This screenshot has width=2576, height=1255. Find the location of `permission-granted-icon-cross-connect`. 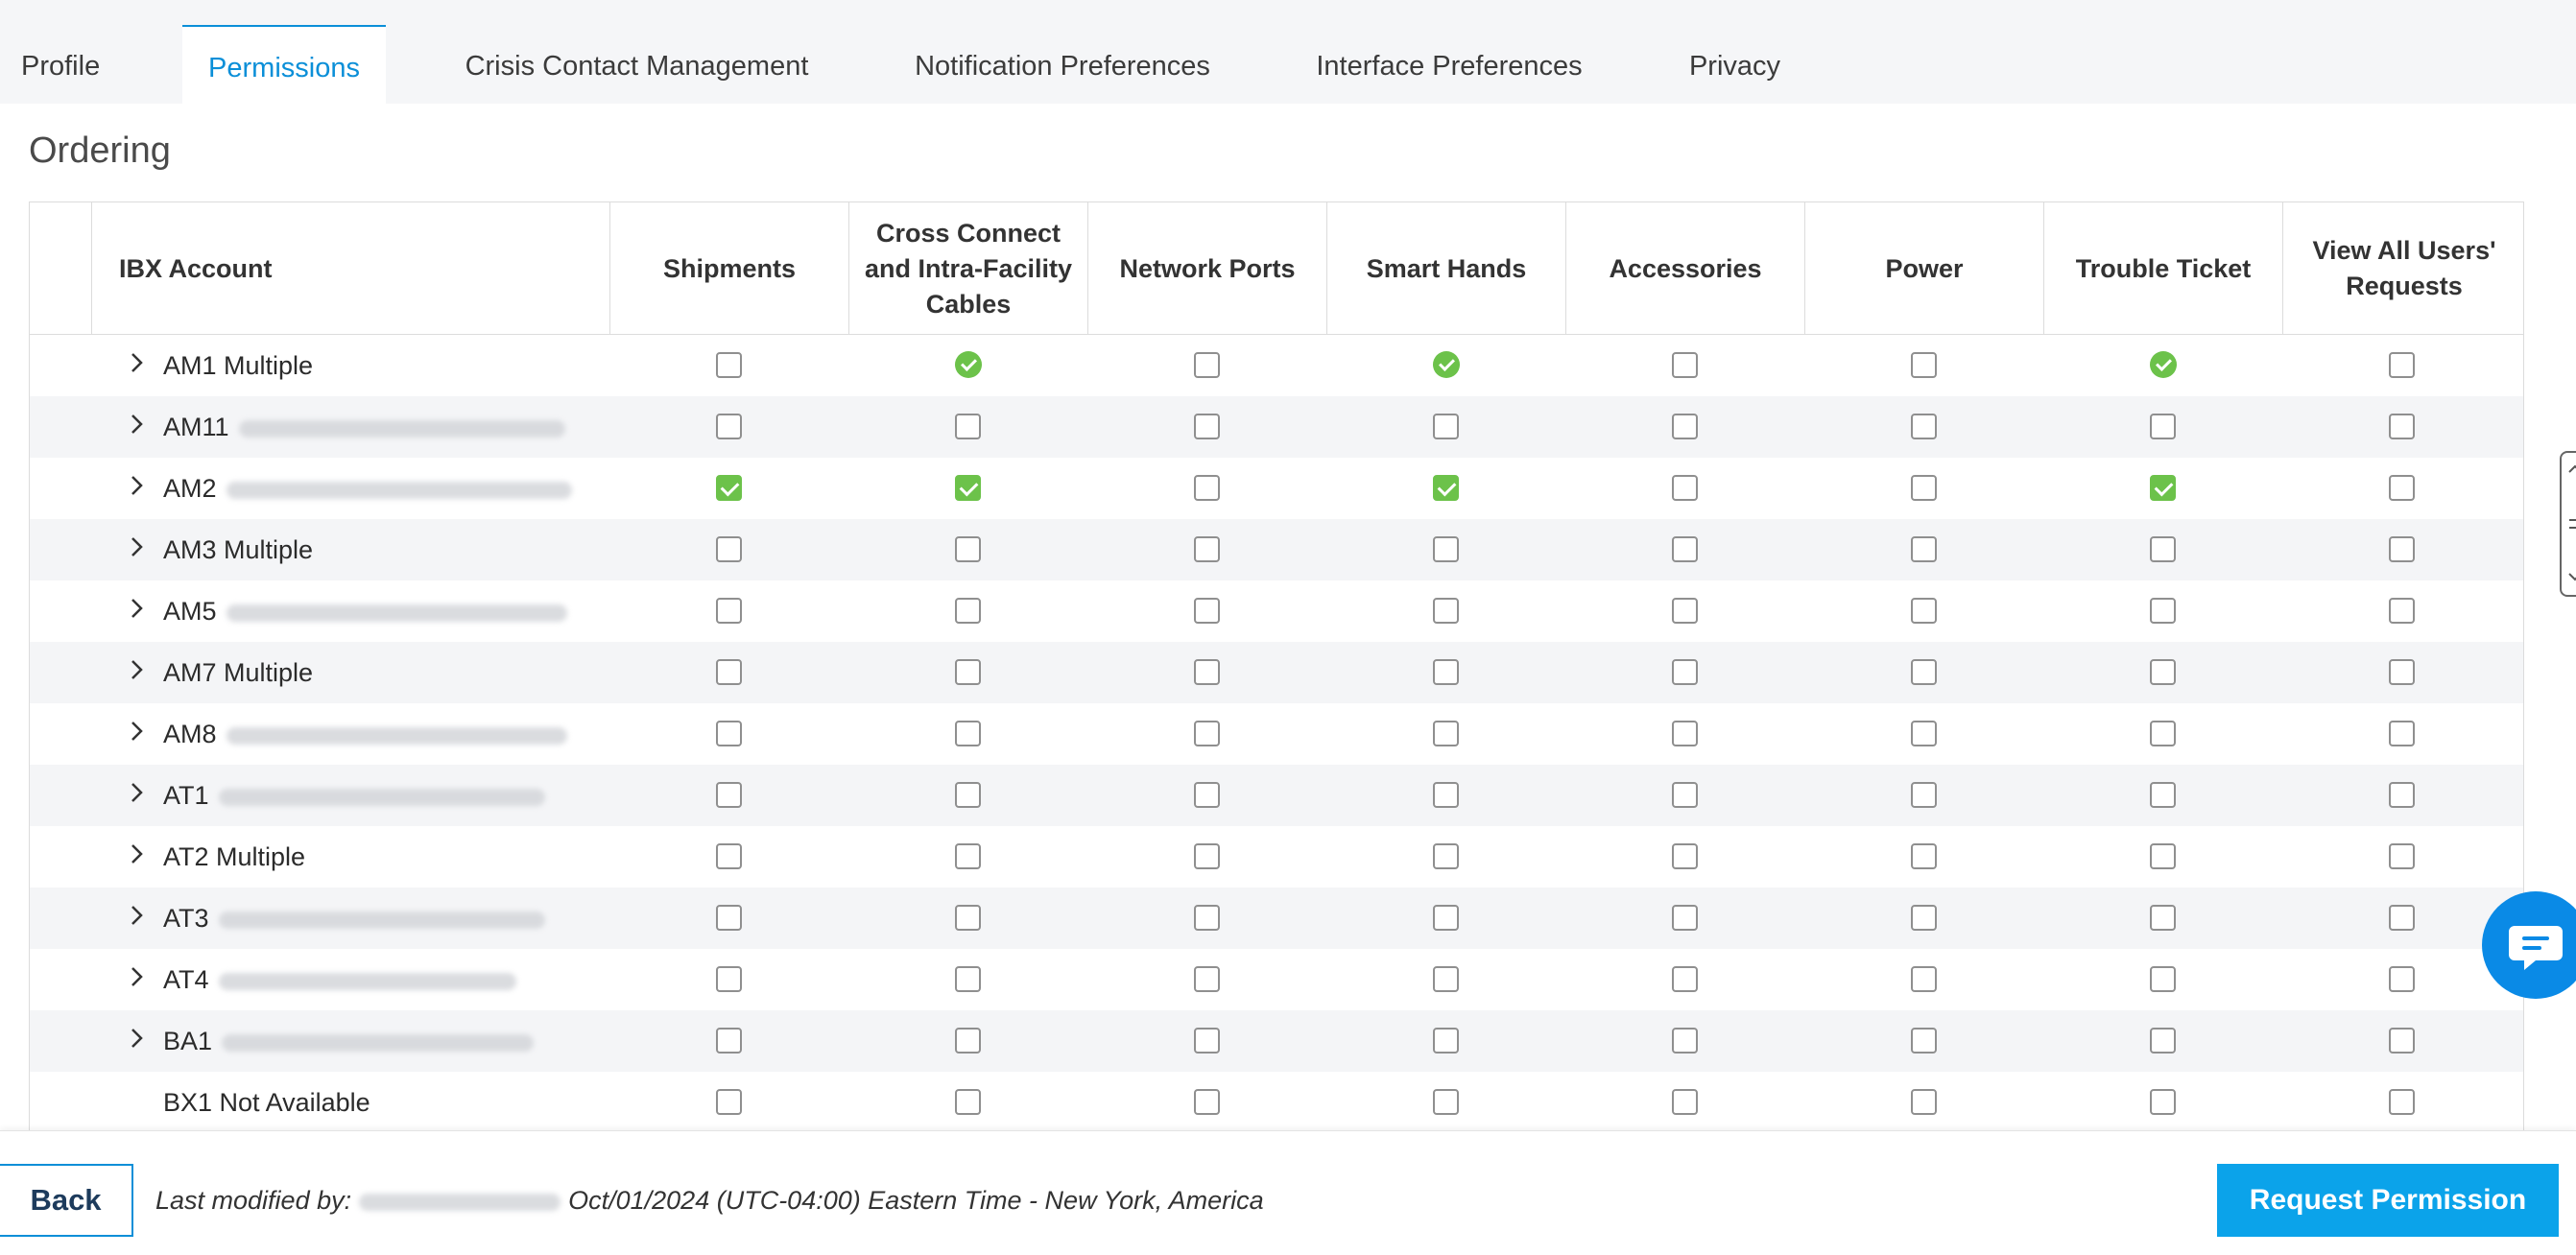

permission-granted-icon-cross-connect is located at coordinates (968, 364).